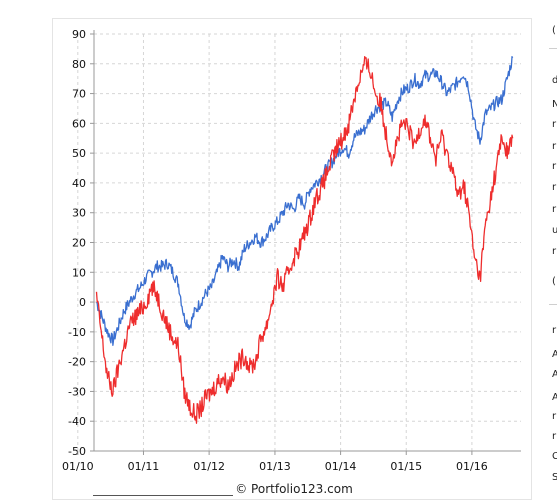  Describe the element at coordinates (79, 213) in the screenshot. I see `y-tick-label: 30` at that location.